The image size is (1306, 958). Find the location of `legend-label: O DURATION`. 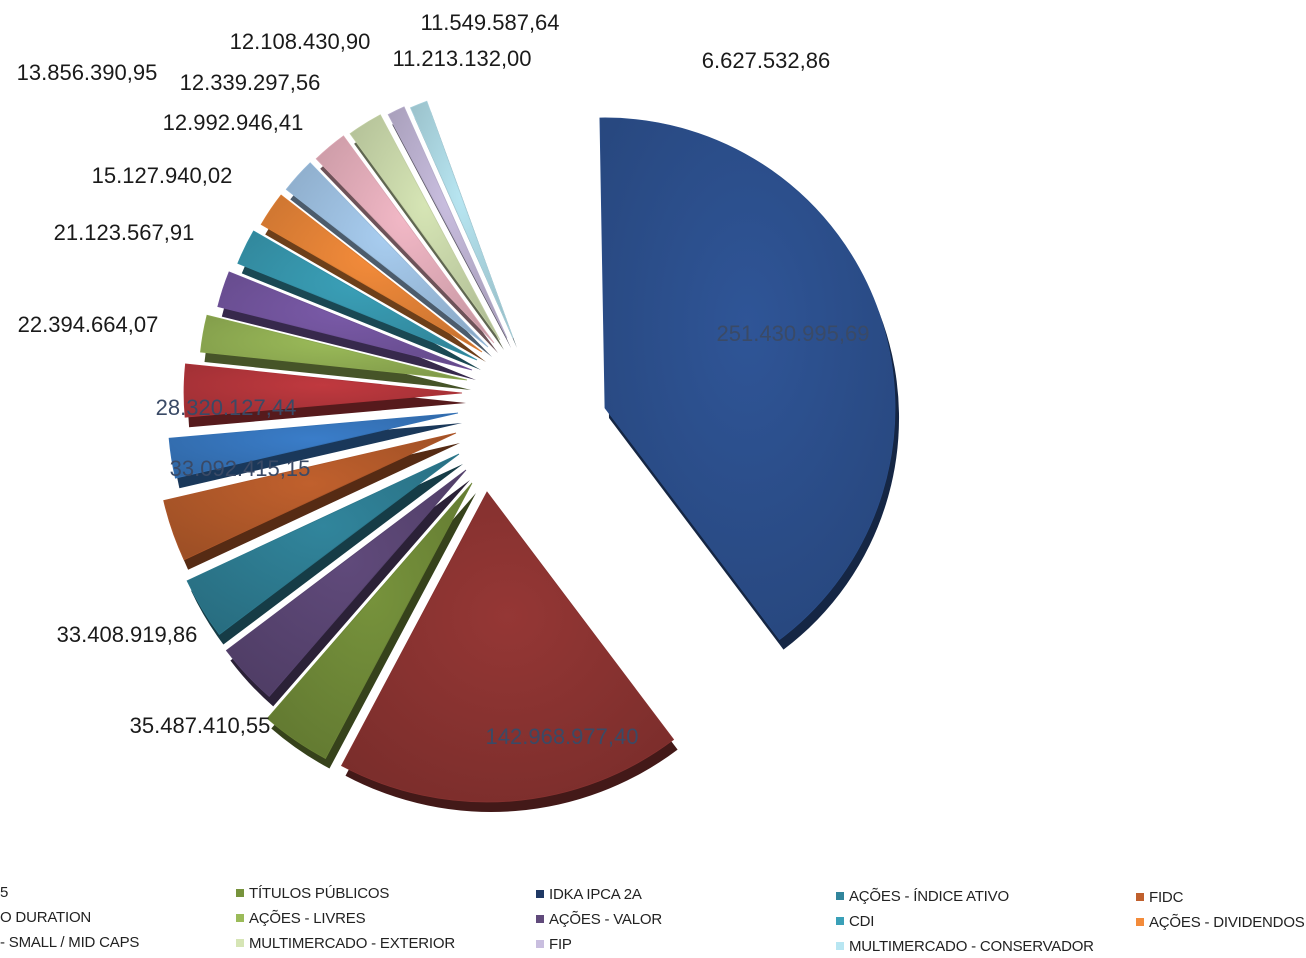

legend-label: O DURATION is located at coordinates (46, 917).